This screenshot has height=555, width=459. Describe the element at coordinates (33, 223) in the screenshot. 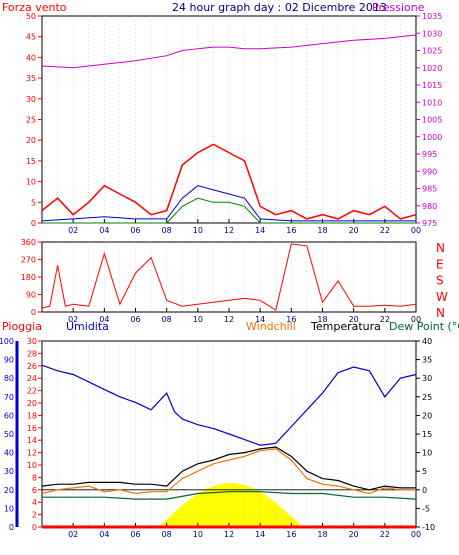

I see `wind-y-tick-label: 0` at that location.